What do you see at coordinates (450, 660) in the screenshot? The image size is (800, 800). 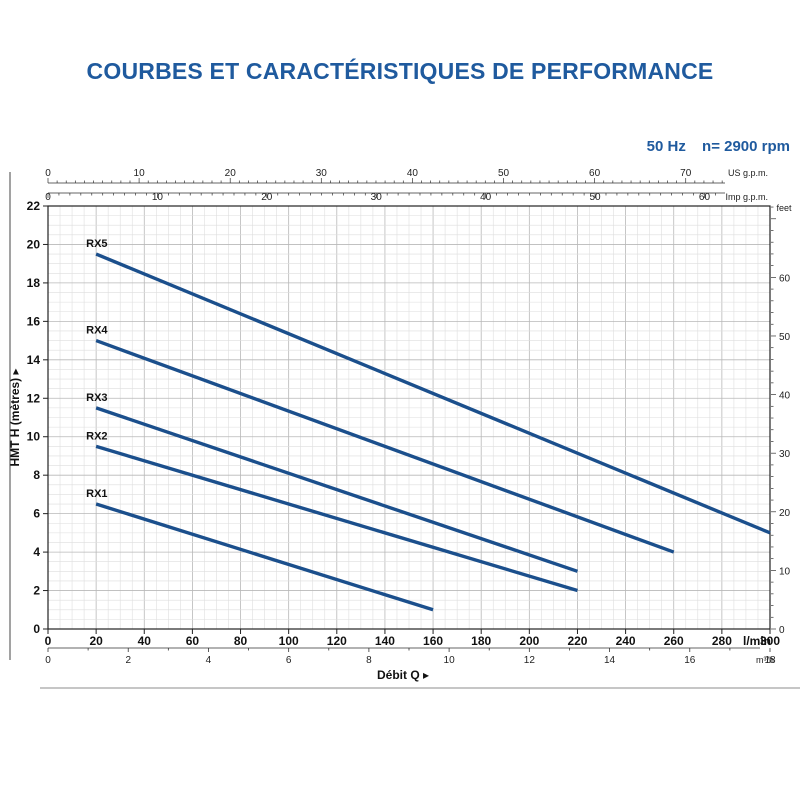 I see `m3h-tick-label: 10` at bounding box center [450, 660].